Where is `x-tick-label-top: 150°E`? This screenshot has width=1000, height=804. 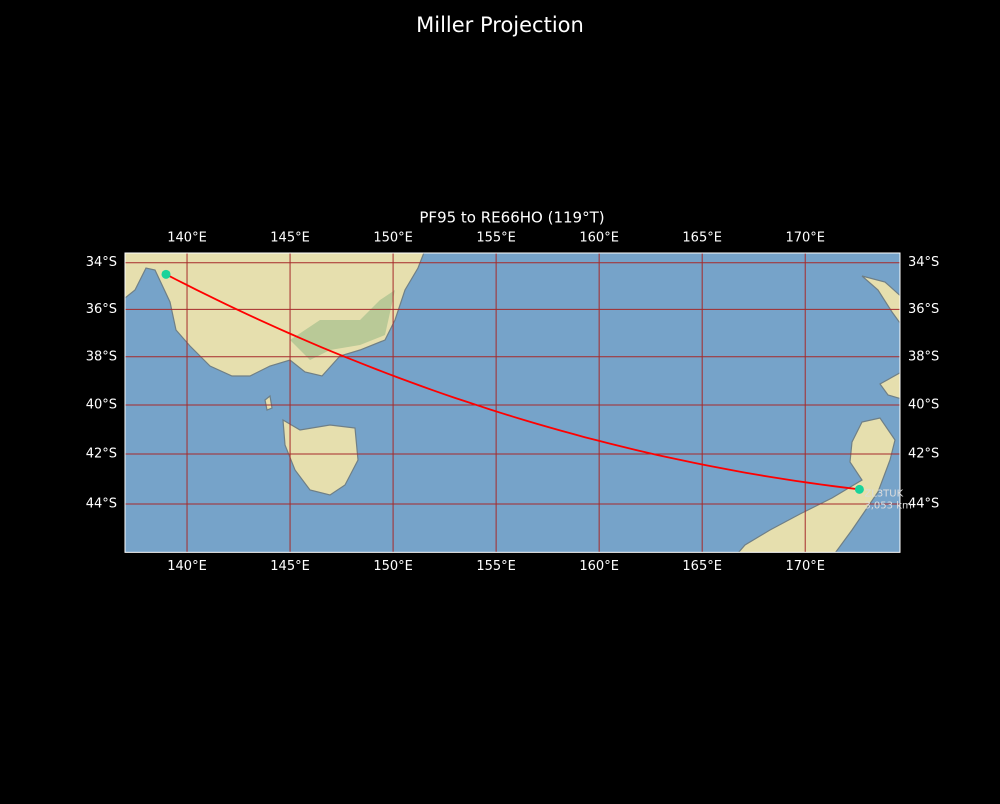 x-tick-label-top: 150°E is located at coordinates (393, 238).